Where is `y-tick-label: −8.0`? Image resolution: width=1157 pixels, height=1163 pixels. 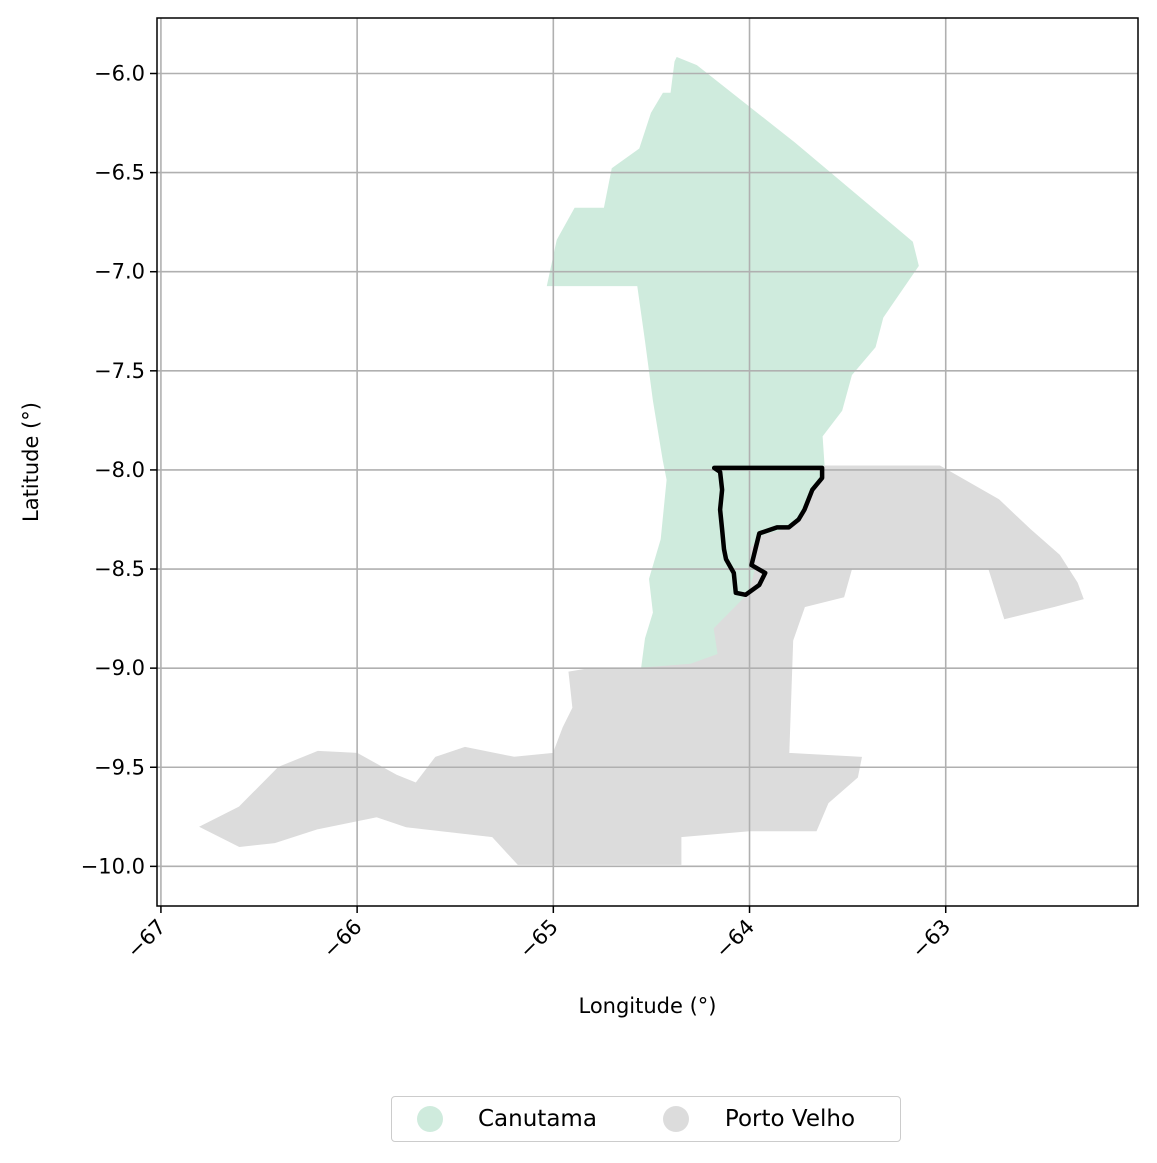 y-tick-label: −8.0 is located at coordinates (119, 470).